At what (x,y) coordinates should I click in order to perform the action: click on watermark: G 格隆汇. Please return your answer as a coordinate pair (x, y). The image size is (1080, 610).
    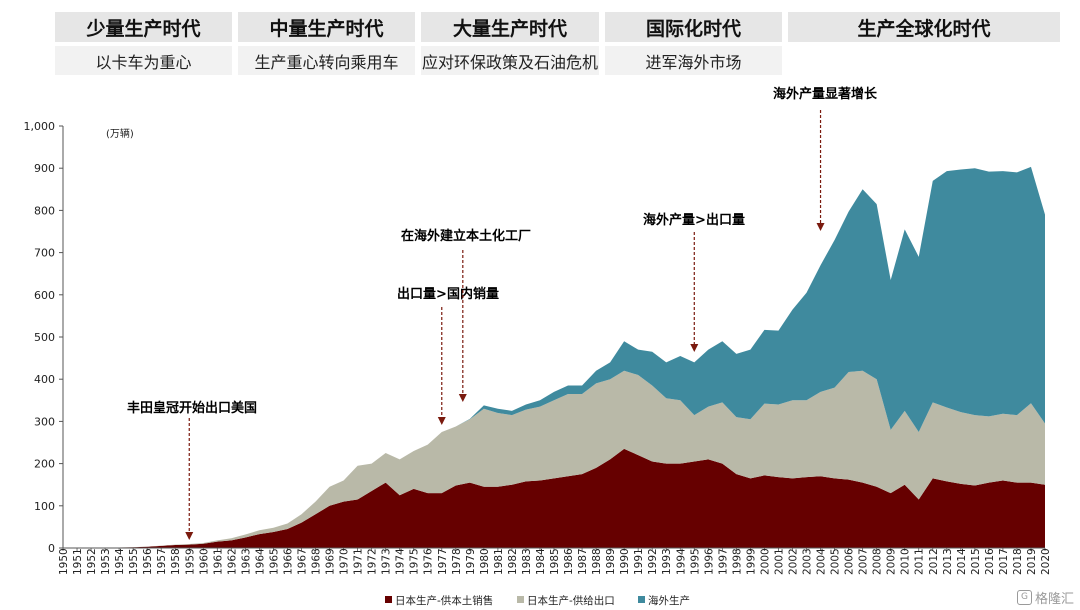
    Looking at the image, I should click on (1045, 597).